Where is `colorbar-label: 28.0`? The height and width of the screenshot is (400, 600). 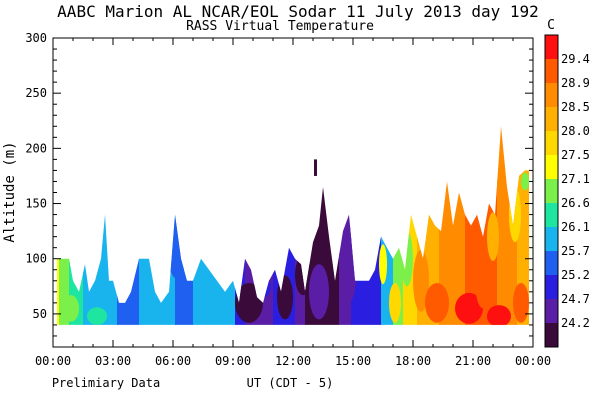 colorbar-label: 28.0 is located at coordinates (575, 131).